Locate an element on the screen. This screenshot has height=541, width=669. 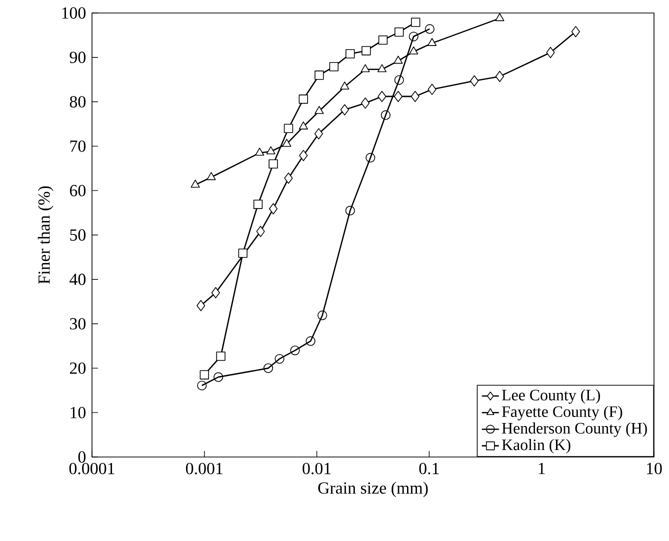
x-tick-label: 0.0001 is located at coordinates (91, 468).